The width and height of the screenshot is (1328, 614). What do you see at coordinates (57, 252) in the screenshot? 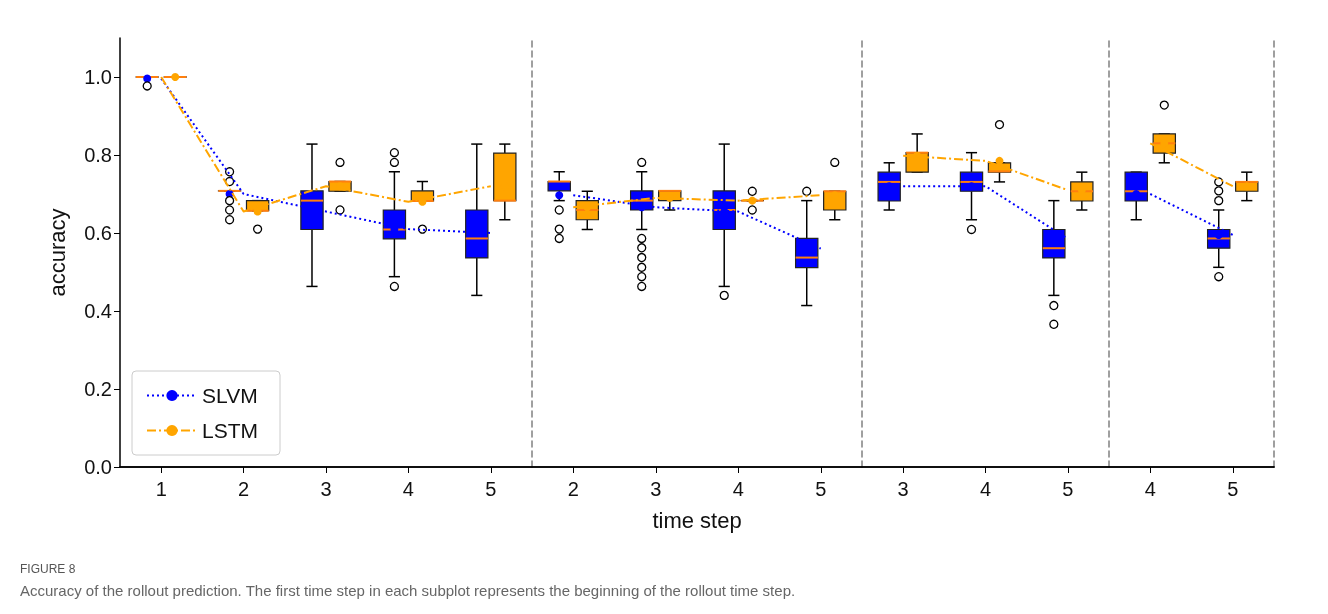
I see `y-axis-title: accuracy` at bounding box center [57, 252].